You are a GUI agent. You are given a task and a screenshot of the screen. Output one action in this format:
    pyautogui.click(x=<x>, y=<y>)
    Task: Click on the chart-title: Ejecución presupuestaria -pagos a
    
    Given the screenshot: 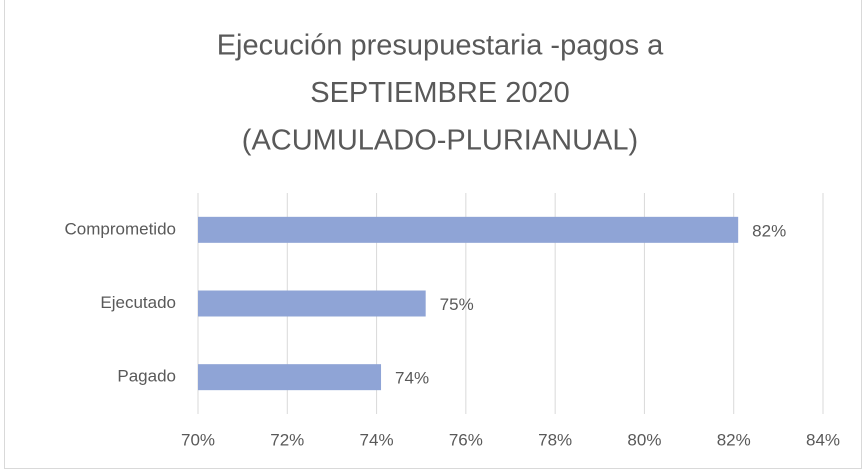 What is the action you would take?
    pyautogui.click(x=440, y=46)
    